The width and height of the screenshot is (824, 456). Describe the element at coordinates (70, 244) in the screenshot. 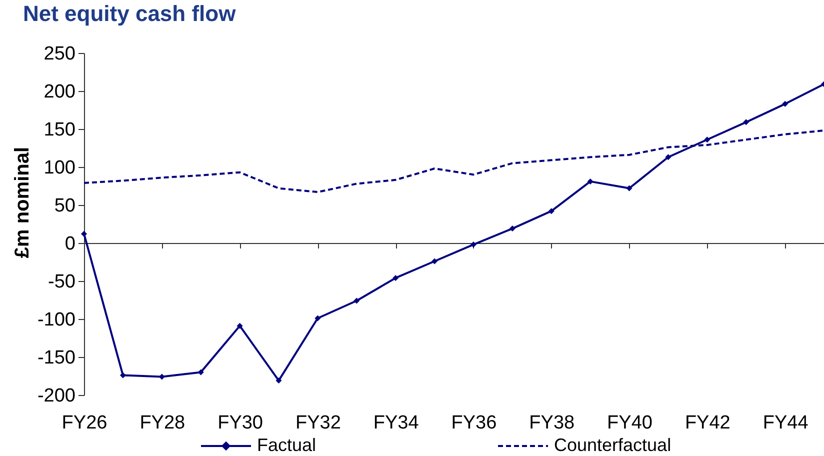

I see `y-tick-label: 0` at that location.